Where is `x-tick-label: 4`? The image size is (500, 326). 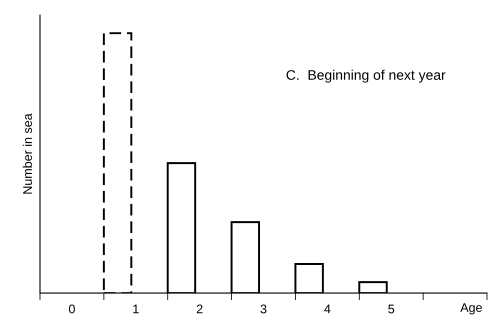
x-tick-label: 4 is located at coordinates (327, 309).